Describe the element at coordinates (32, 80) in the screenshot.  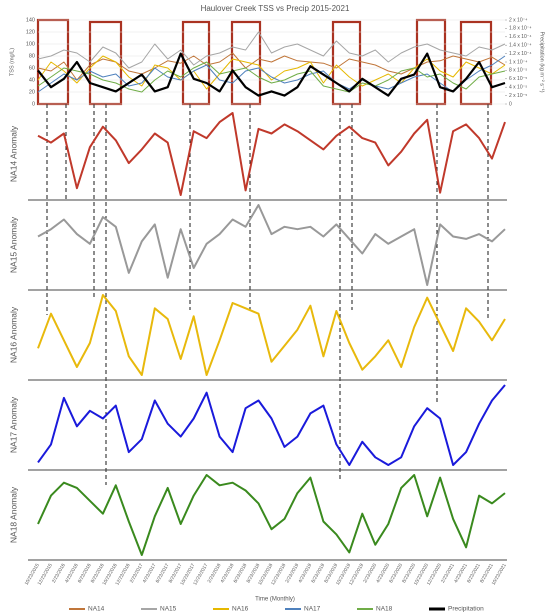
I see `y-tick-label: 40` at that location.